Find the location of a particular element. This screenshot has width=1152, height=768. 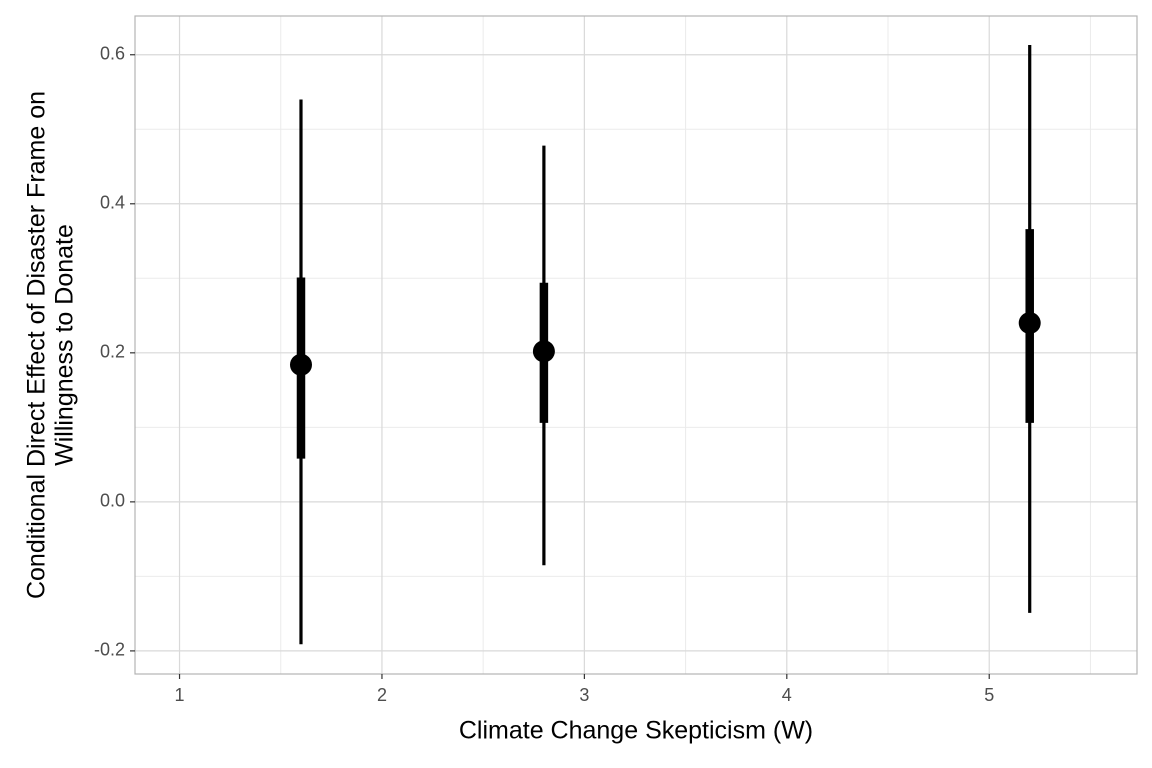

x-tick-label: 2 is located at coordinates (382, 695).